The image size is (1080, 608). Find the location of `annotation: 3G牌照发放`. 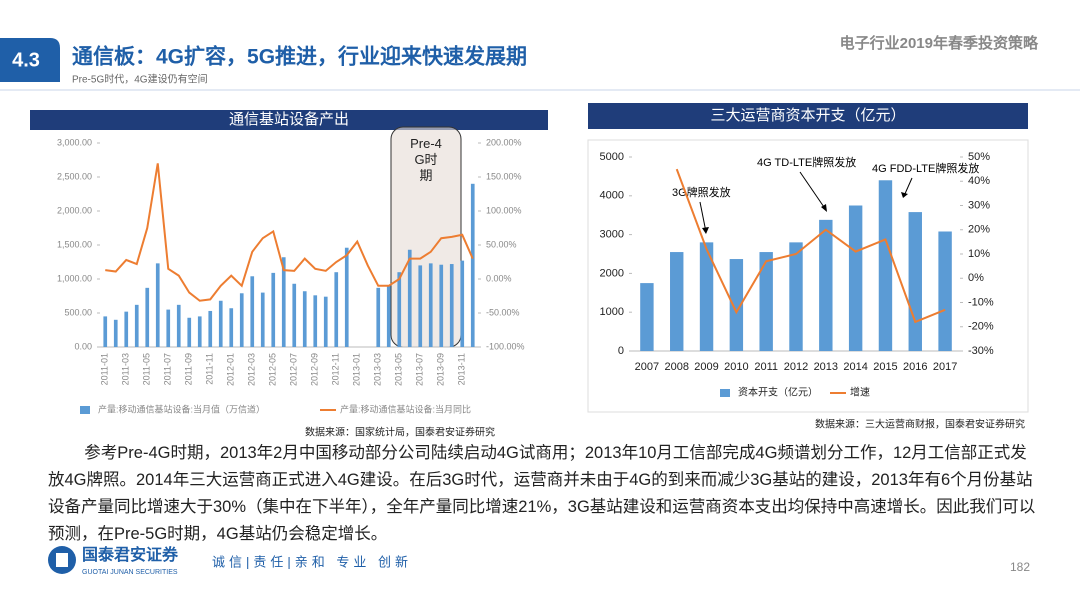

annotation: 3G牌照发放 is located at coordinates (701, 192).